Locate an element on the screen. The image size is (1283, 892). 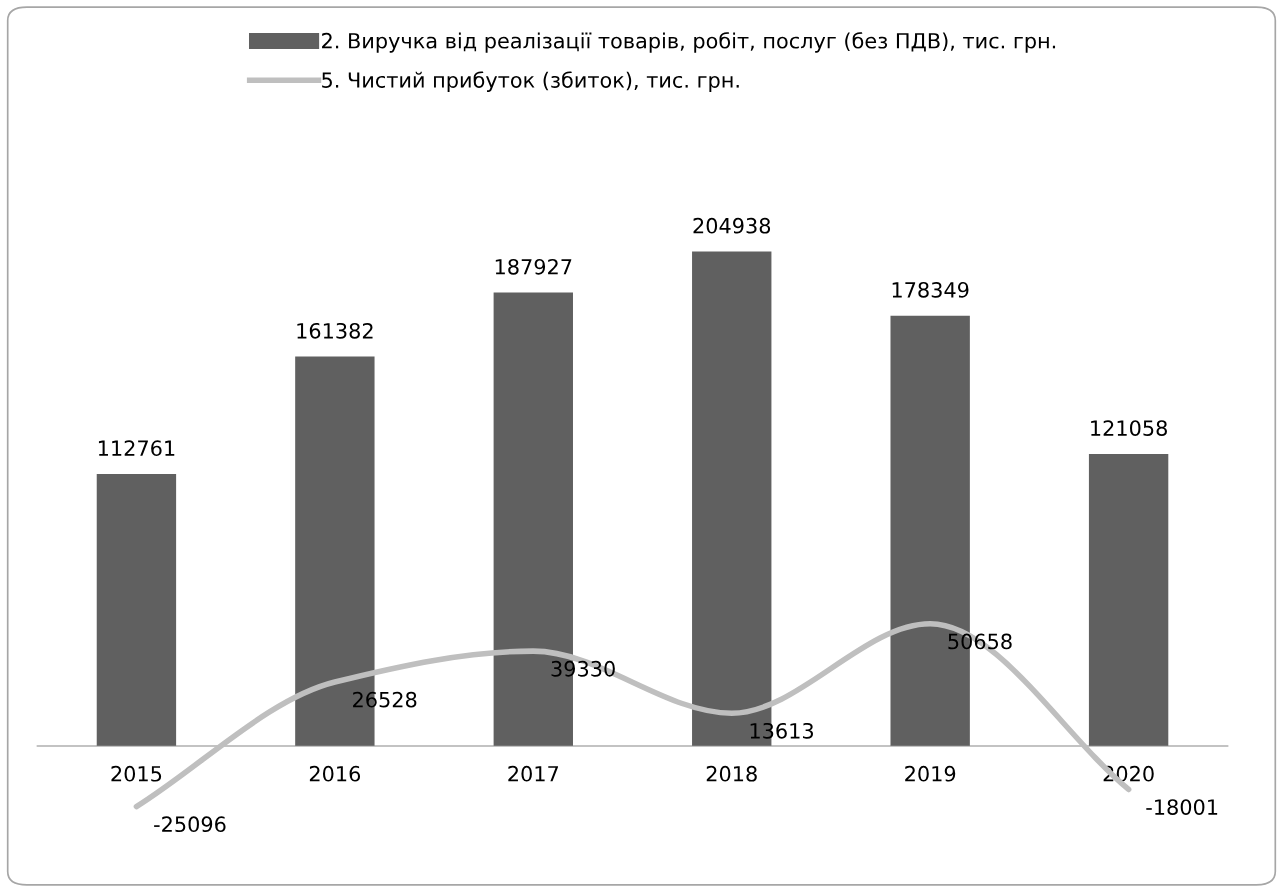
data-label: 161382 is located at coordinates (335, 330).